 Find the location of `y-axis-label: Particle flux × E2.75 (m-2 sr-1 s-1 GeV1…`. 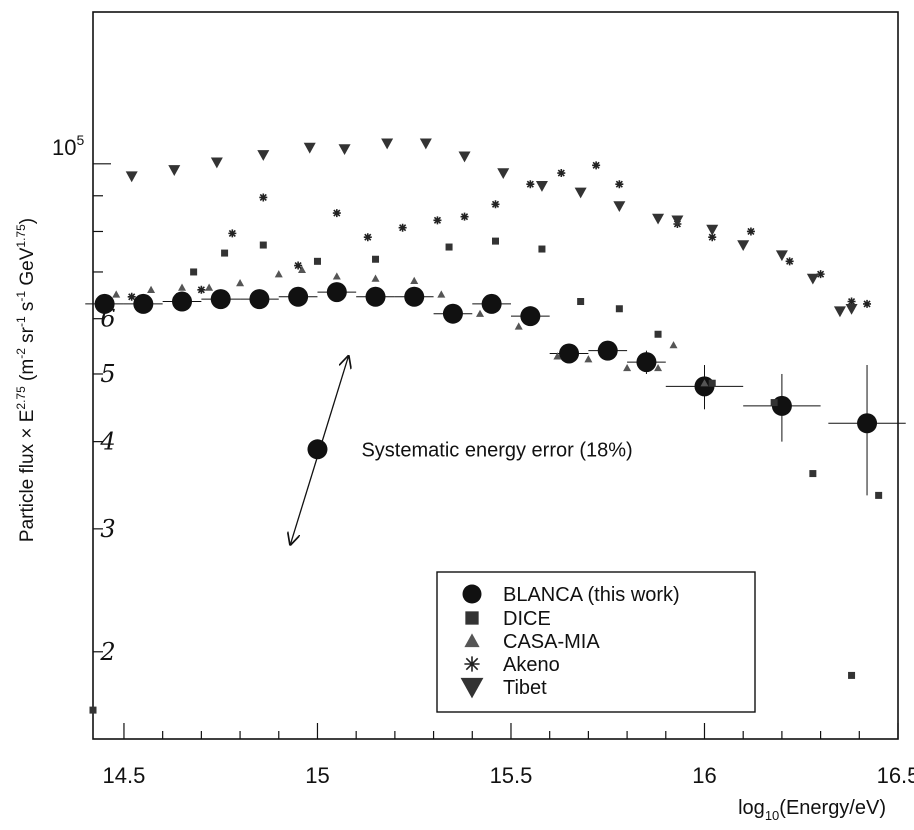

y-axis-label: Particle flux × E2.75 (m-2 sr-1 s-1 GeV1… is located at coordinates (26, 380).